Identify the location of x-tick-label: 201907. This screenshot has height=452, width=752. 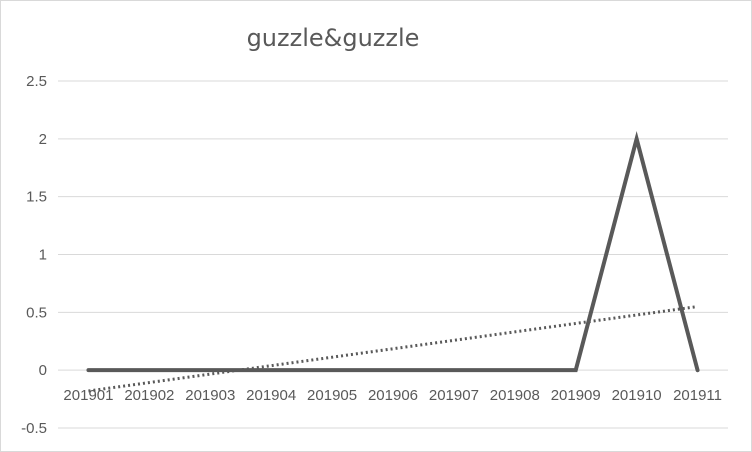
(454, 395).